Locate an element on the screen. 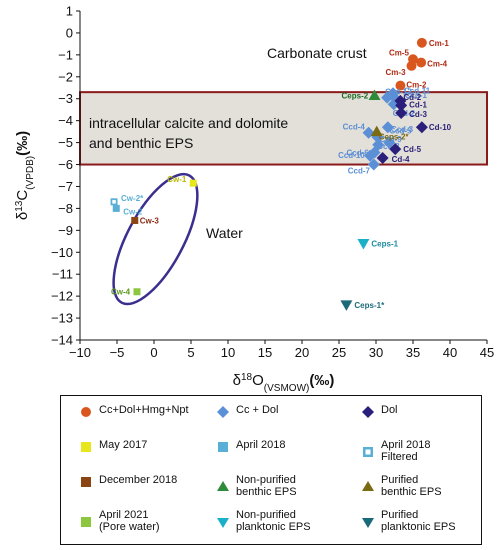 The height and width of the screenshot is (550, 497). water-ellipse is located at coordinates (155, 239).